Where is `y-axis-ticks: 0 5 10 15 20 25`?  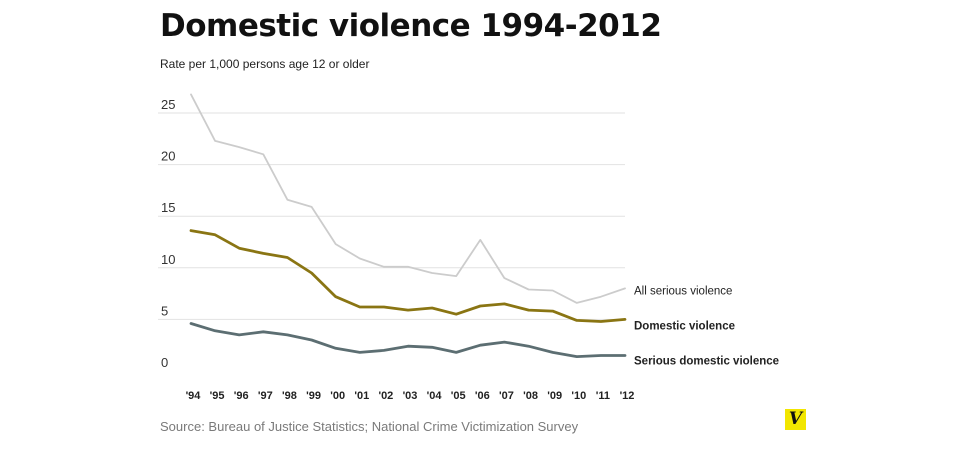
y-axis-ticks: 0 5 10 15 20 25 is located at coordinates (168, 233).